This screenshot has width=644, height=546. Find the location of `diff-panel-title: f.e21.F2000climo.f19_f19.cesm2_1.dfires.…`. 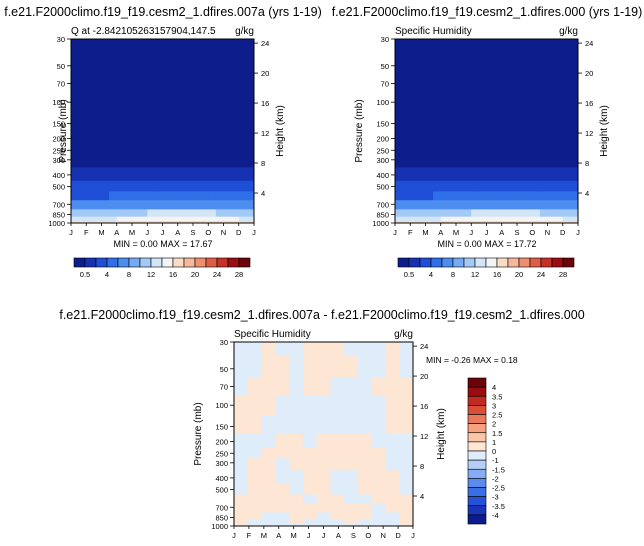

diff-panel-title: f.e21.F2000climo.f19_f19.cesm2_1.dfires.… is located at coordinates (321, 315).